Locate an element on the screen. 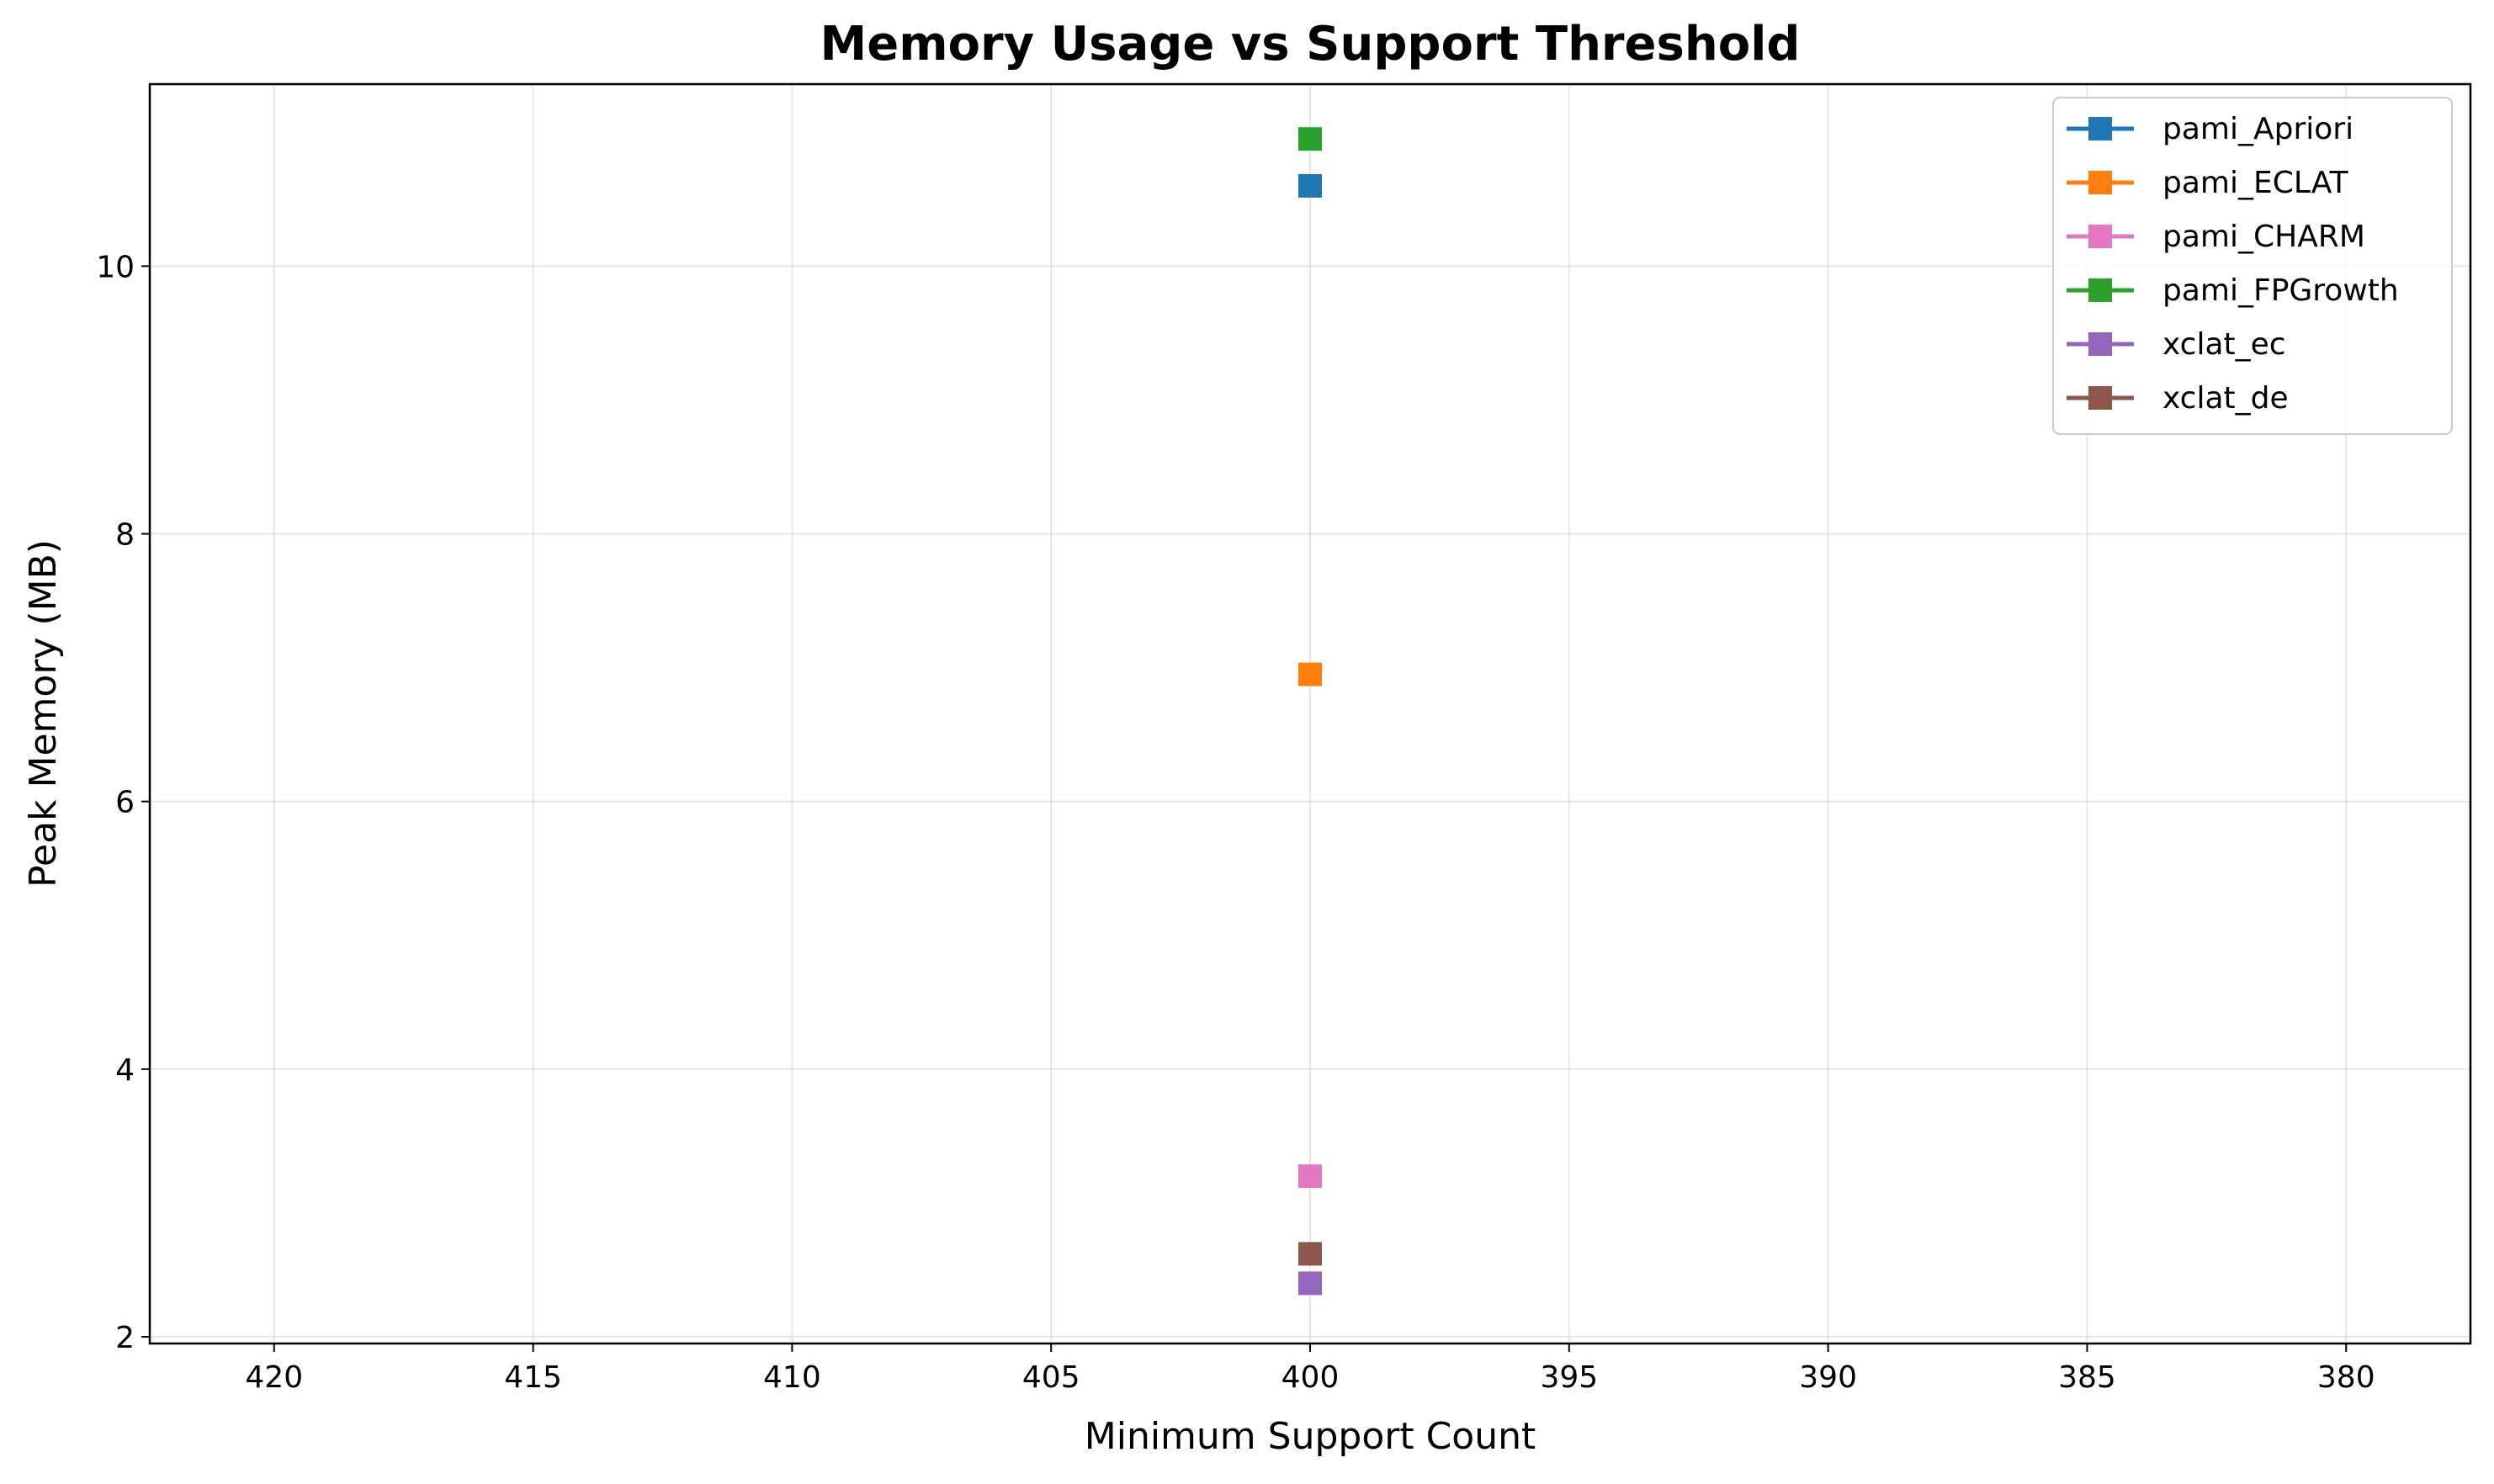 The image size is (2494, 1484). legend-label: pami_FPGrowth is located at coordinates (2280, 290).